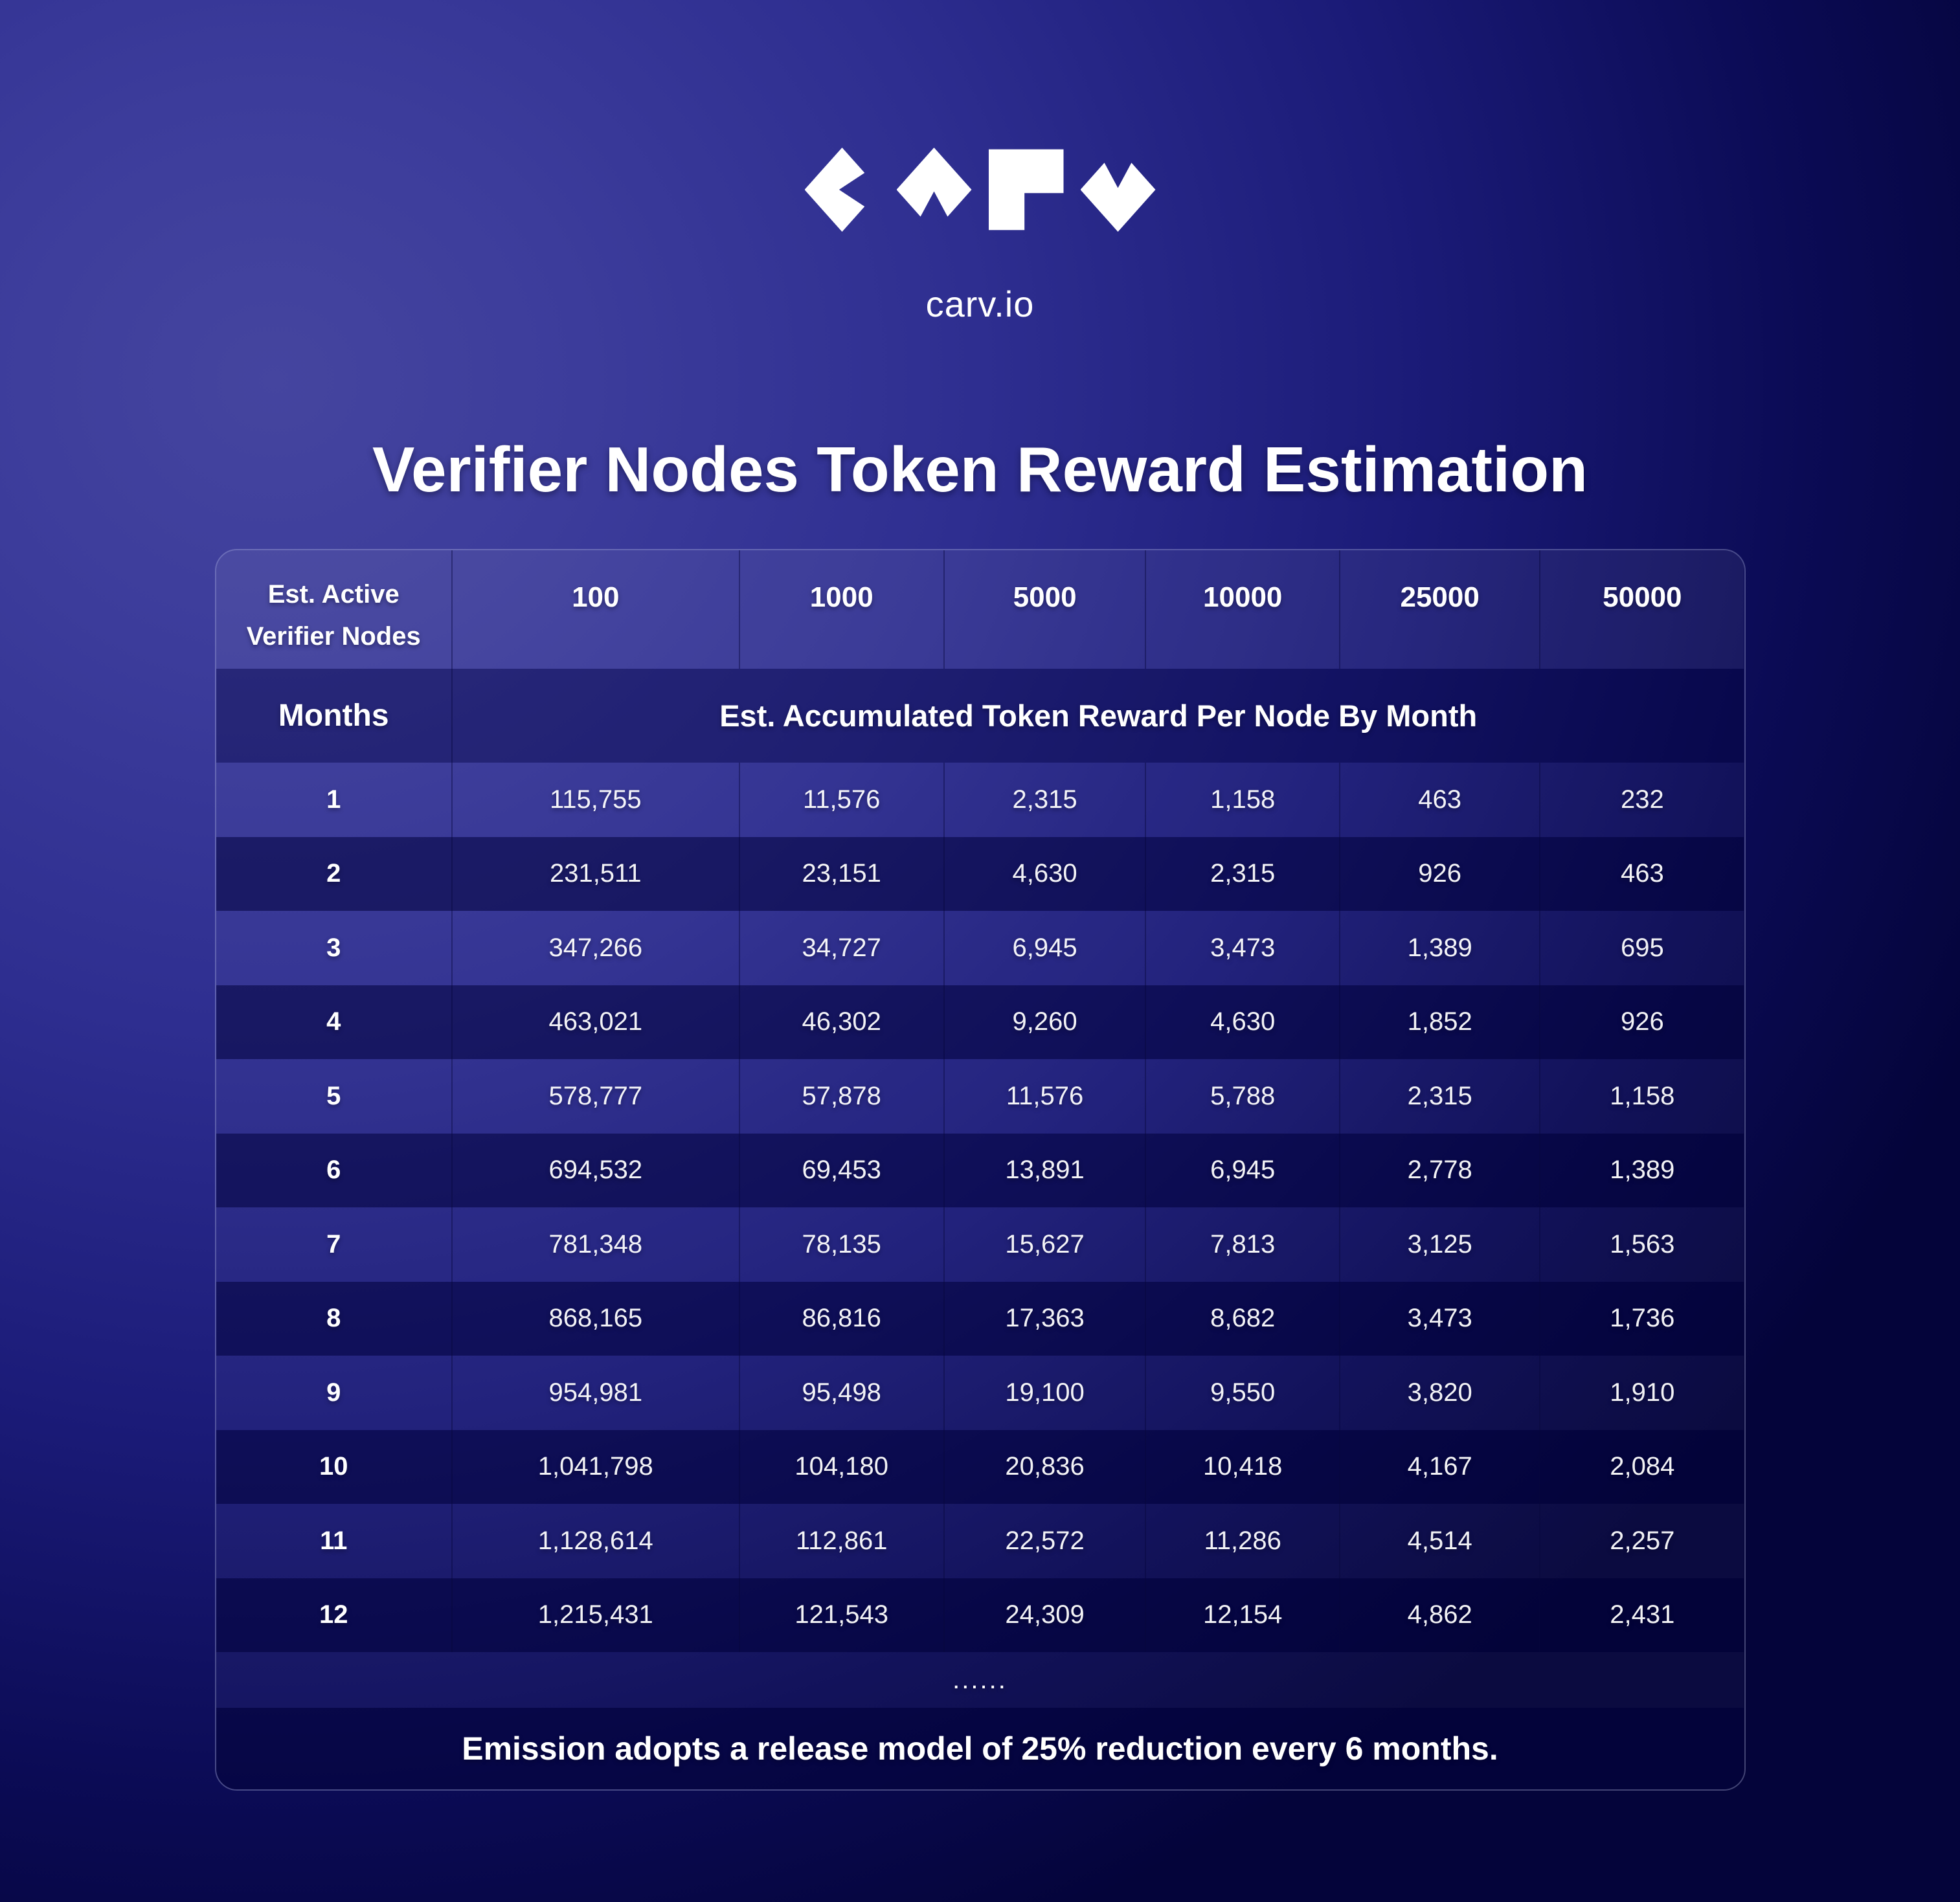  I want to click on month-cell: 12, so click(333, 1615).